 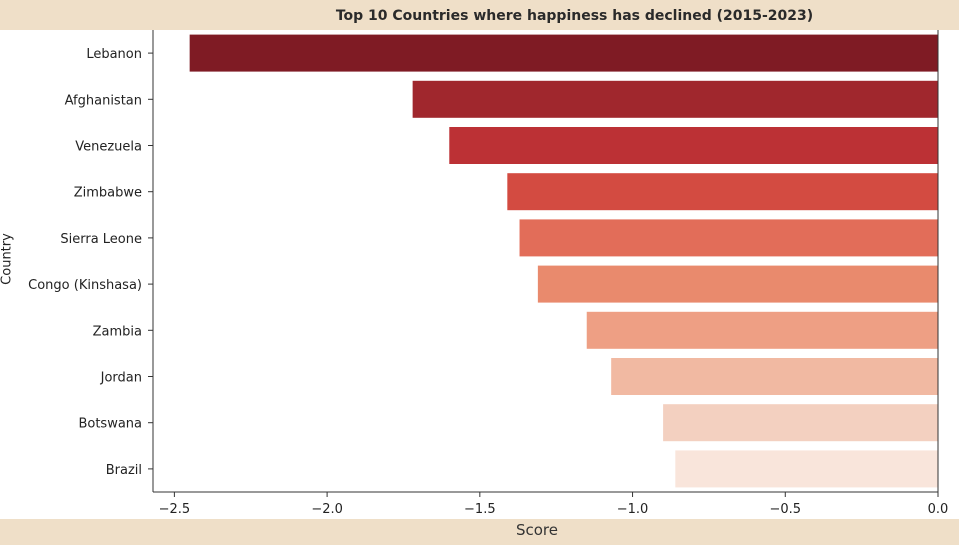 I want to click on x-axis-title: Score, so click(x=536, y=530).